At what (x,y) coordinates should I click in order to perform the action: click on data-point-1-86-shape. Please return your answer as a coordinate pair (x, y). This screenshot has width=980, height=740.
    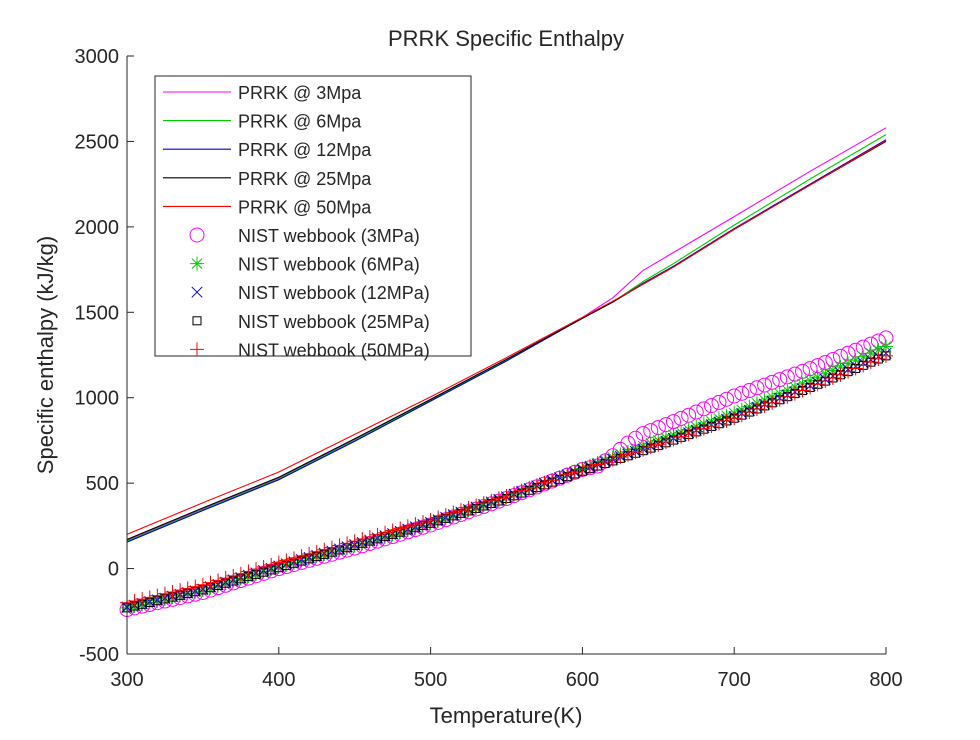
    Looking at the image, I should click on (780, 380).